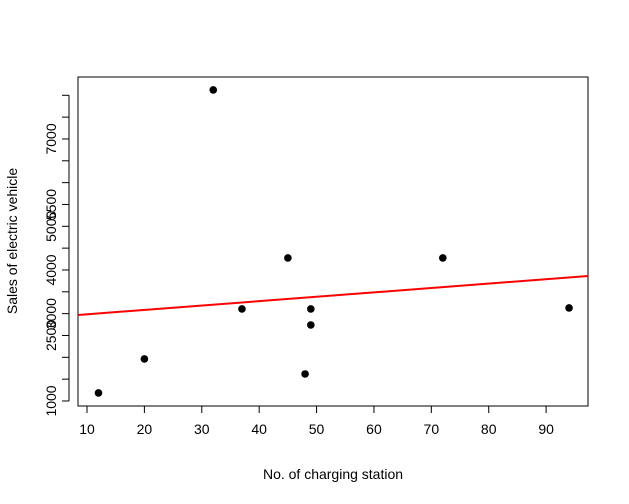 The width and height of the screenshot is (629, 504). What do you see at coordinates (51, 226) in the screenshot?
I see `y-tick-label: 5000` at bounding box center [51, 226].